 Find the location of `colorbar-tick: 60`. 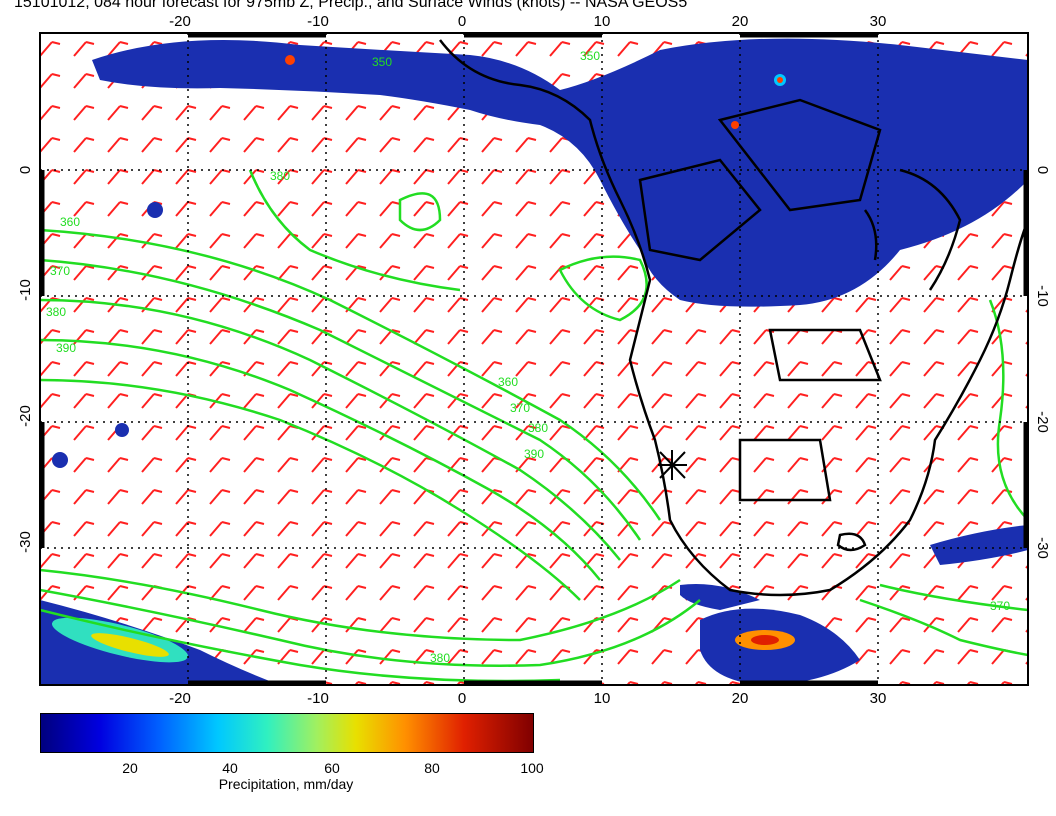

colorbar-tick: 60 is located at coordinates (332, 768).